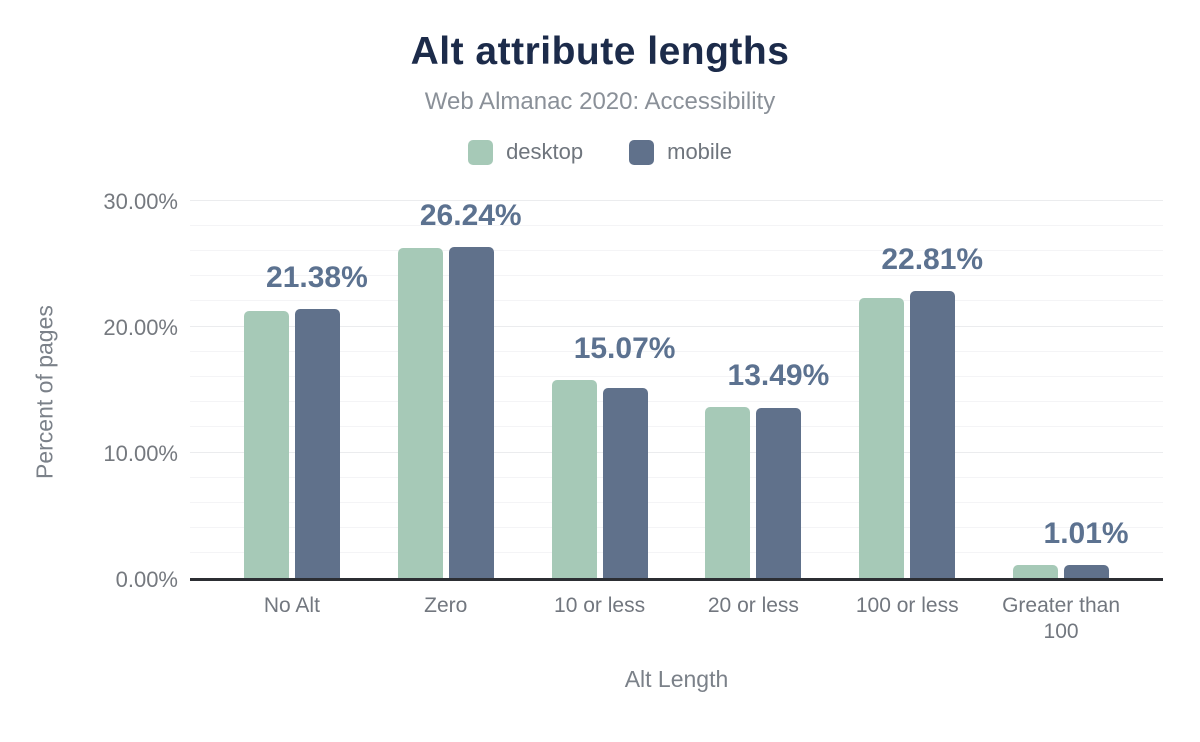 The image size is (1200, 742). I want to click on legend: desktop mobile, so click(600, 152).